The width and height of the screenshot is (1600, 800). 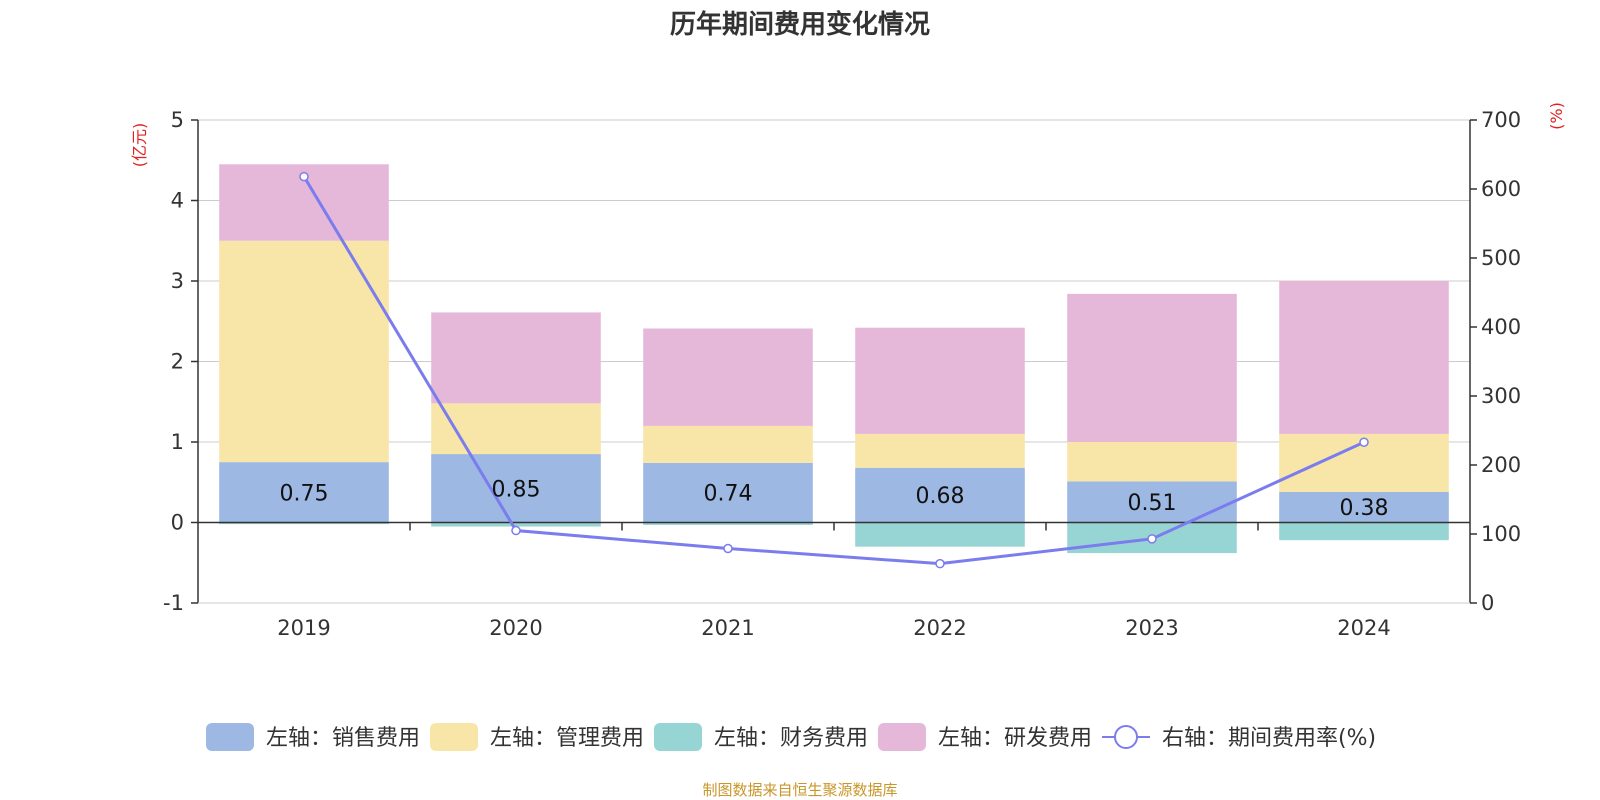 I want to click on x-tick-label: 2024, so click(x=1363, y=628).